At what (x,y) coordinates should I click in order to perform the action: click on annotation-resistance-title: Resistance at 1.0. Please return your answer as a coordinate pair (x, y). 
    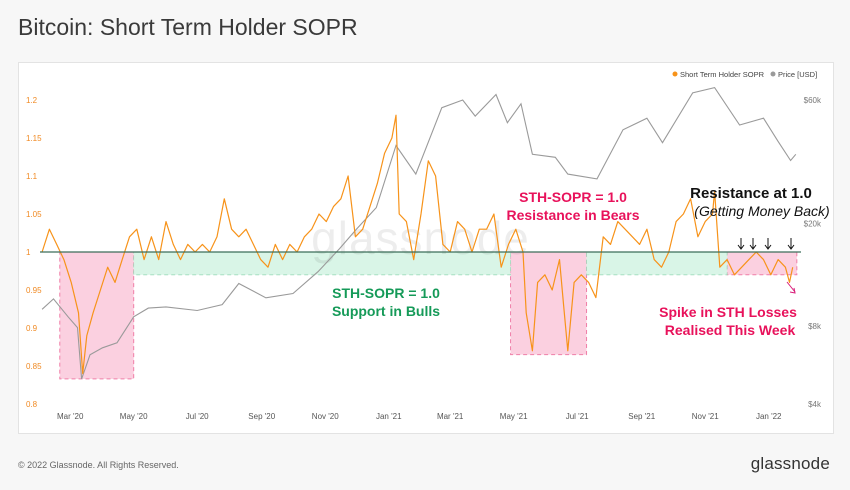
    Looking at the image, I should click on (751, 193).